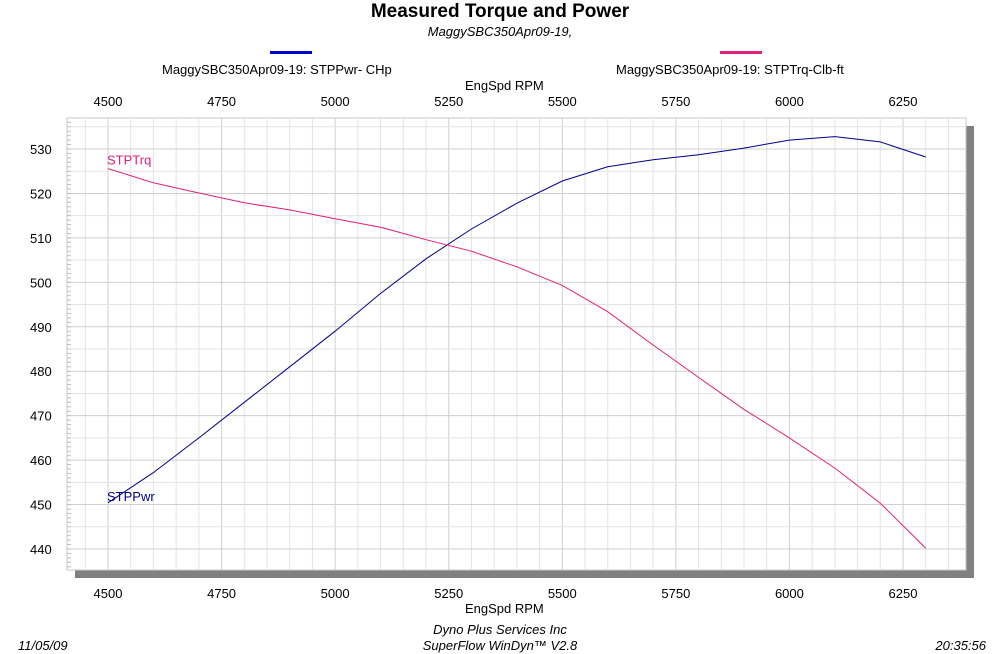 Image resolution: width=1000 pixels, height=654 pixels. I want to click on x-tick-label-top: 4750, so click(221, 101).